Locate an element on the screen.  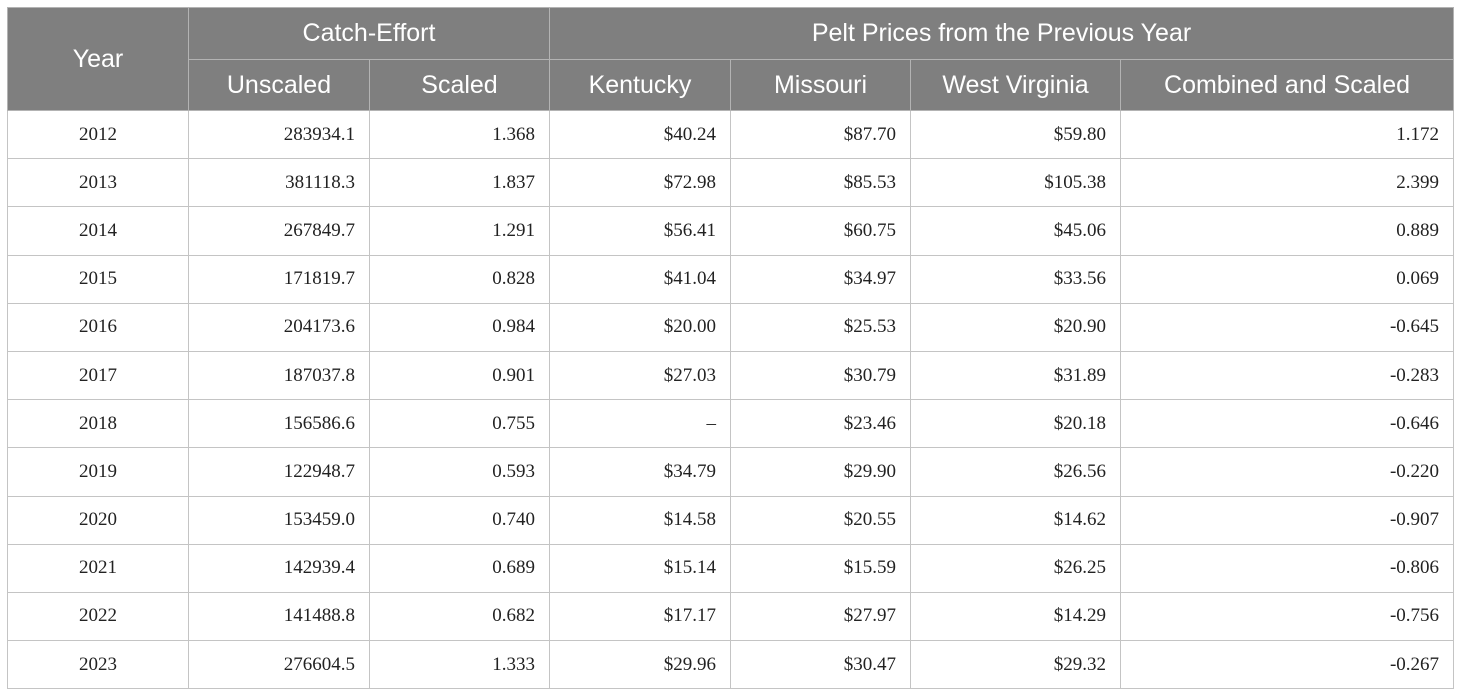
cell-combined-scaled: 2.399 is located at coordinates (1287, 183).